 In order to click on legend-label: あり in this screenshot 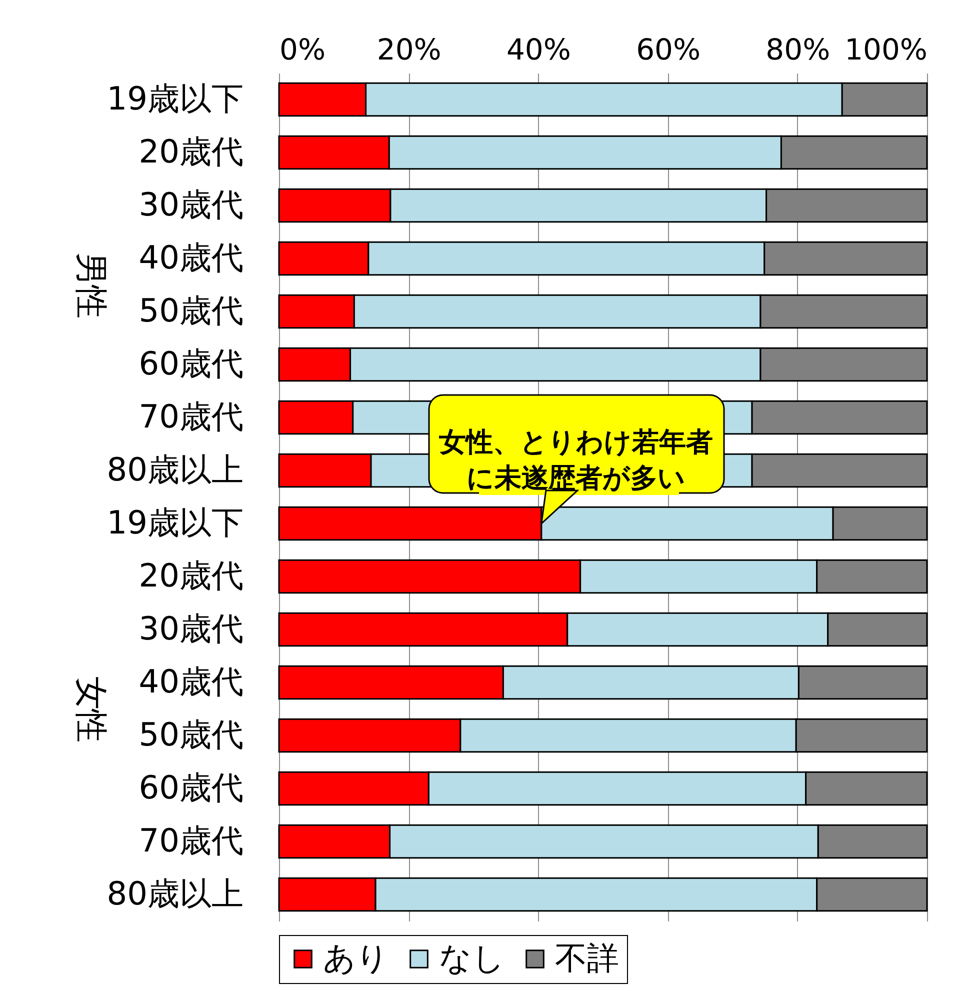, I will do `click(356, 958)`.